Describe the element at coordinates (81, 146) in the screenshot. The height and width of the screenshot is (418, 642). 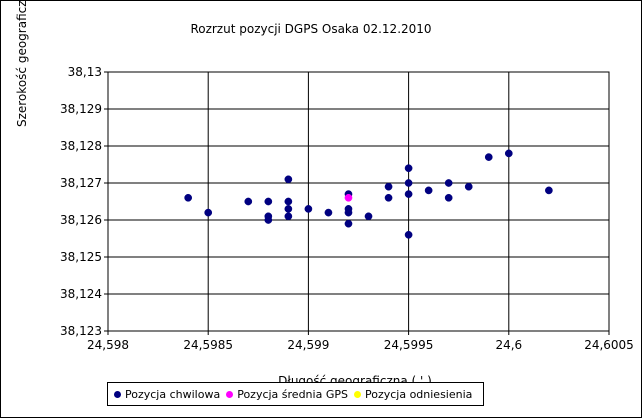
I see `y-tick-label: 38,128` at that location.